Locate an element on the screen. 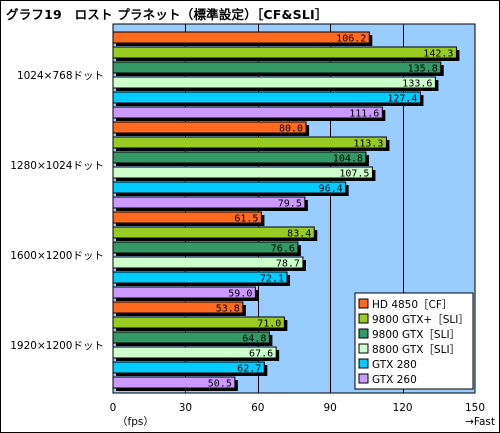 The height and width of the screenshot is (433, 500). legend-item: GTX 280 is located at coordinates (394, 365).